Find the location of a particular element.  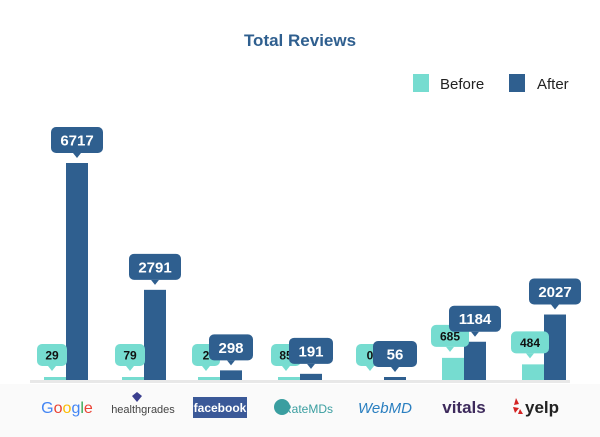

ratemds-pulse-icon is located at coordinates (282, 407).